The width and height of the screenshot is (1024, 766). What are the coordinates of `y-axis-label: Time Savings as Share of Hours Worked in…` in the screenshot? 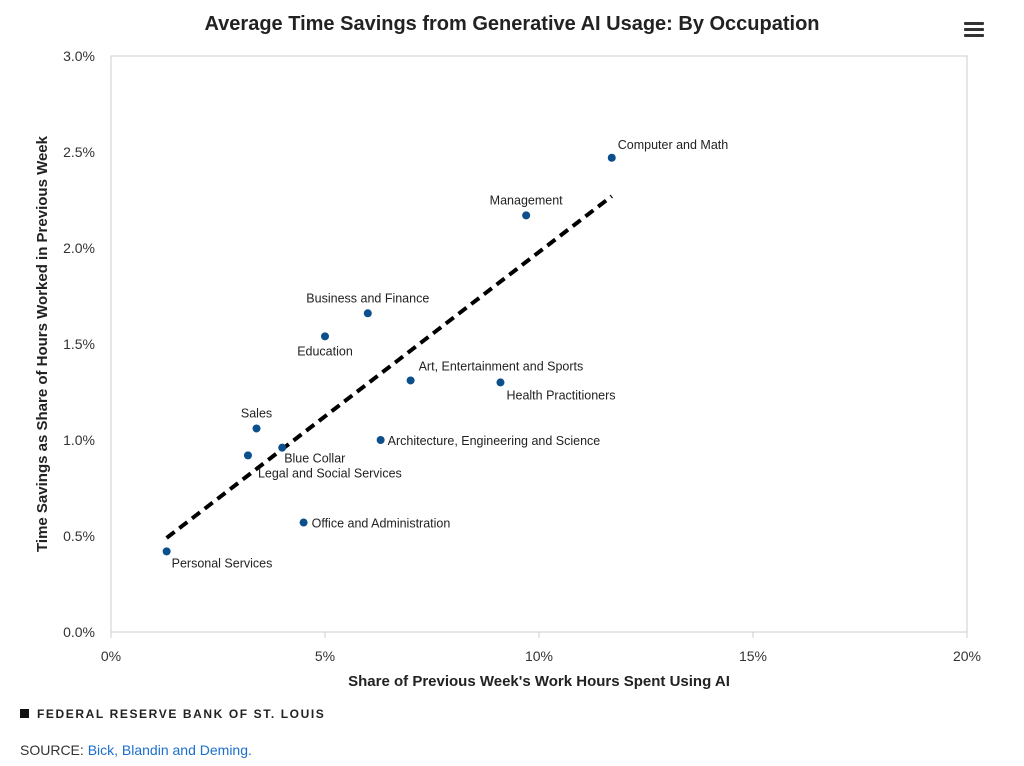 It's located at (42, 343).